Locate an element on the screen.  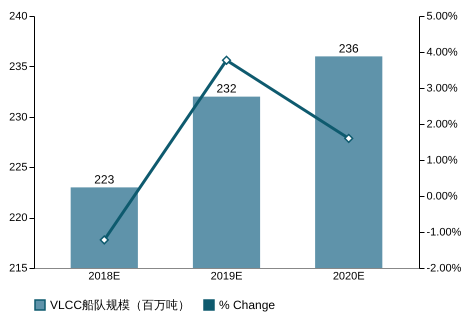
y-tick-label: 235 is located at coordinates (18, 66).